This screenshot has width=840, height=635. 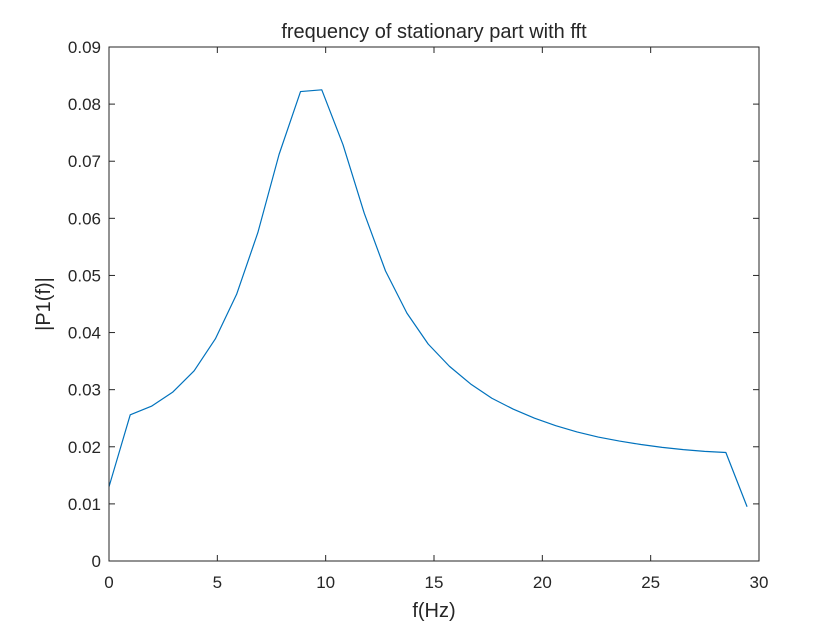 I want to click on y-tick-label: 0.06, so click(x=84, y=218).